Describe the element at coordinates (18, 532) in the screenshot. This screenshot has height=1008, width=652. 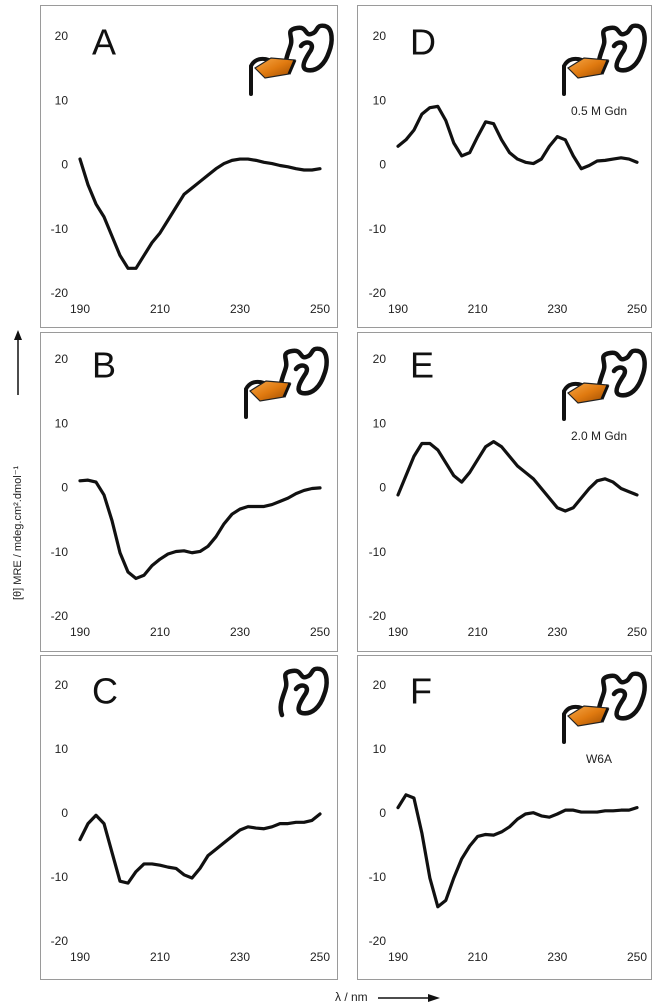
I see `y-axis-label: [θ] MRE / mdeg.cm².dmol⁻¹` at that location.